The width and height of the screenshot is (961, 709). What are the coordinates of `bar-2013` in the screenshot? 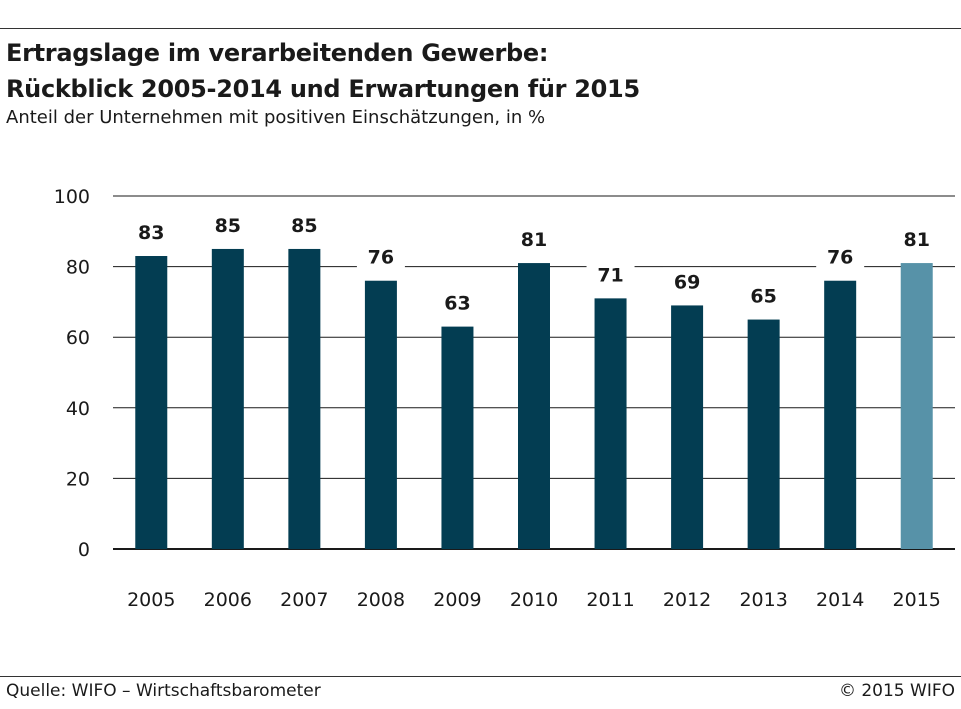 It's located at (763, 434).